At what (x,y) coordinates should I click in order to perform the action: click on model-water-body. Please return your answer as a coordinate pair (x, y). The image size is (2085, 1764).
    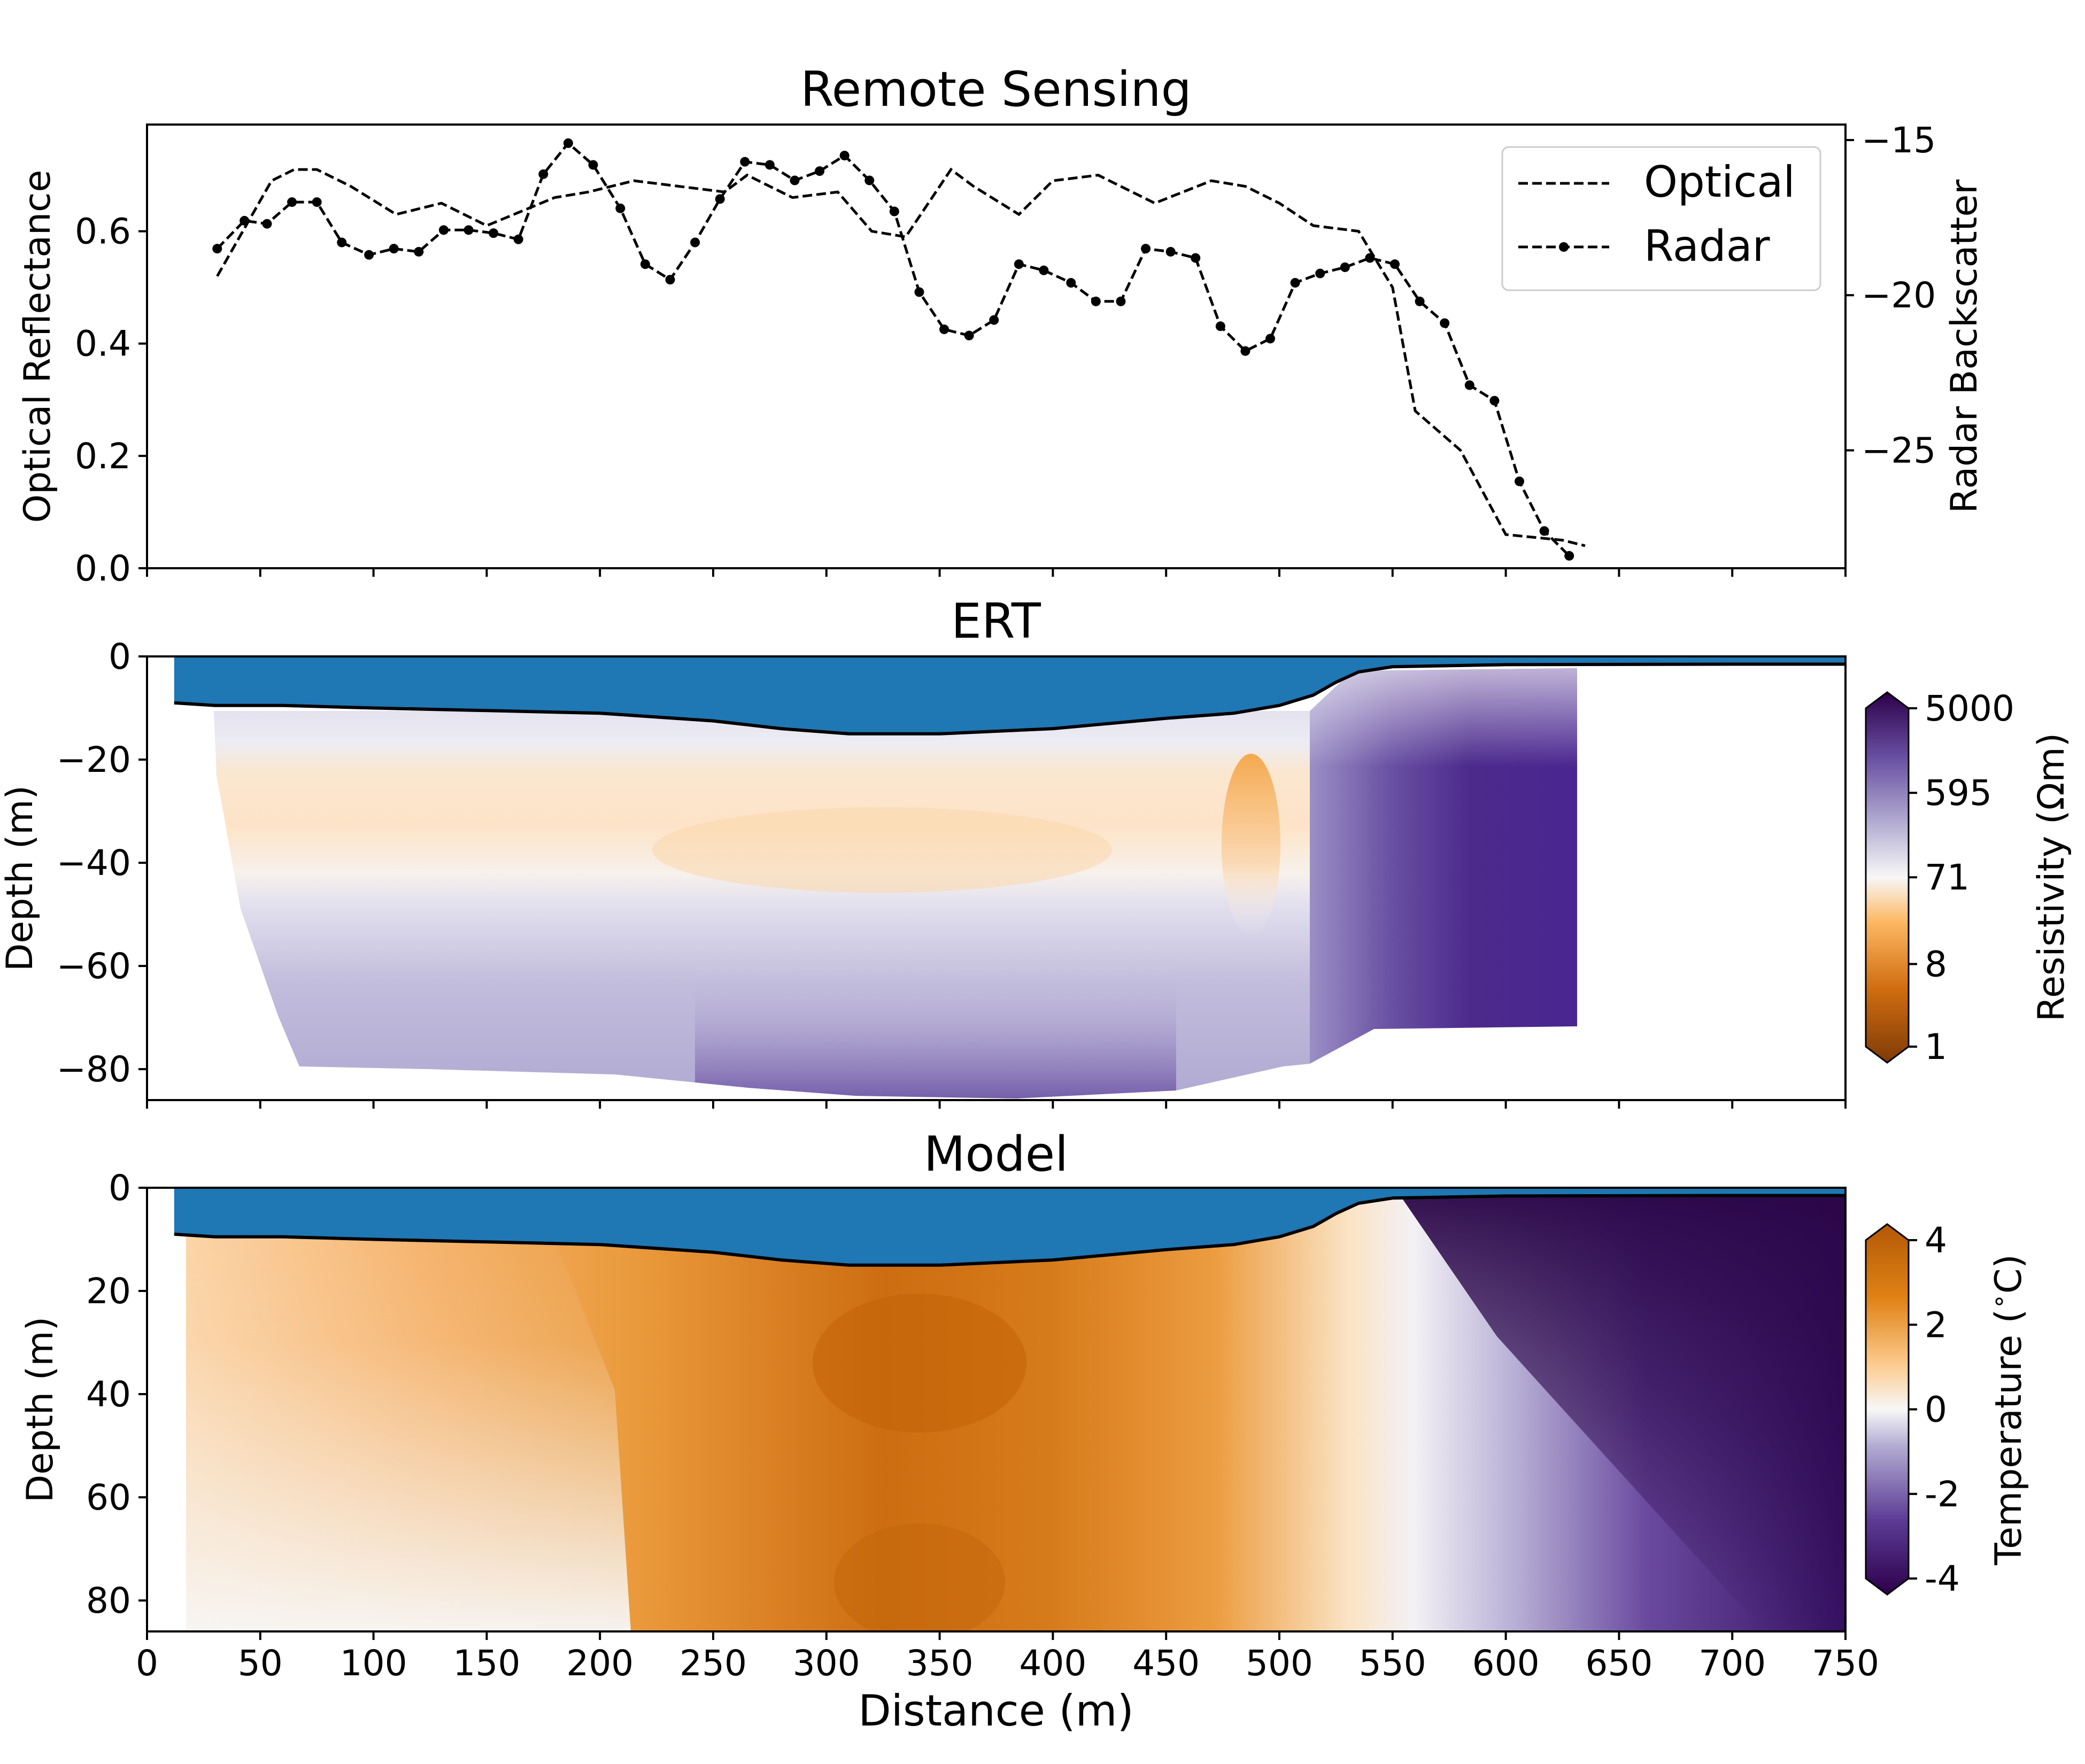
    Looking at the image, I should click on (1009, 1226).